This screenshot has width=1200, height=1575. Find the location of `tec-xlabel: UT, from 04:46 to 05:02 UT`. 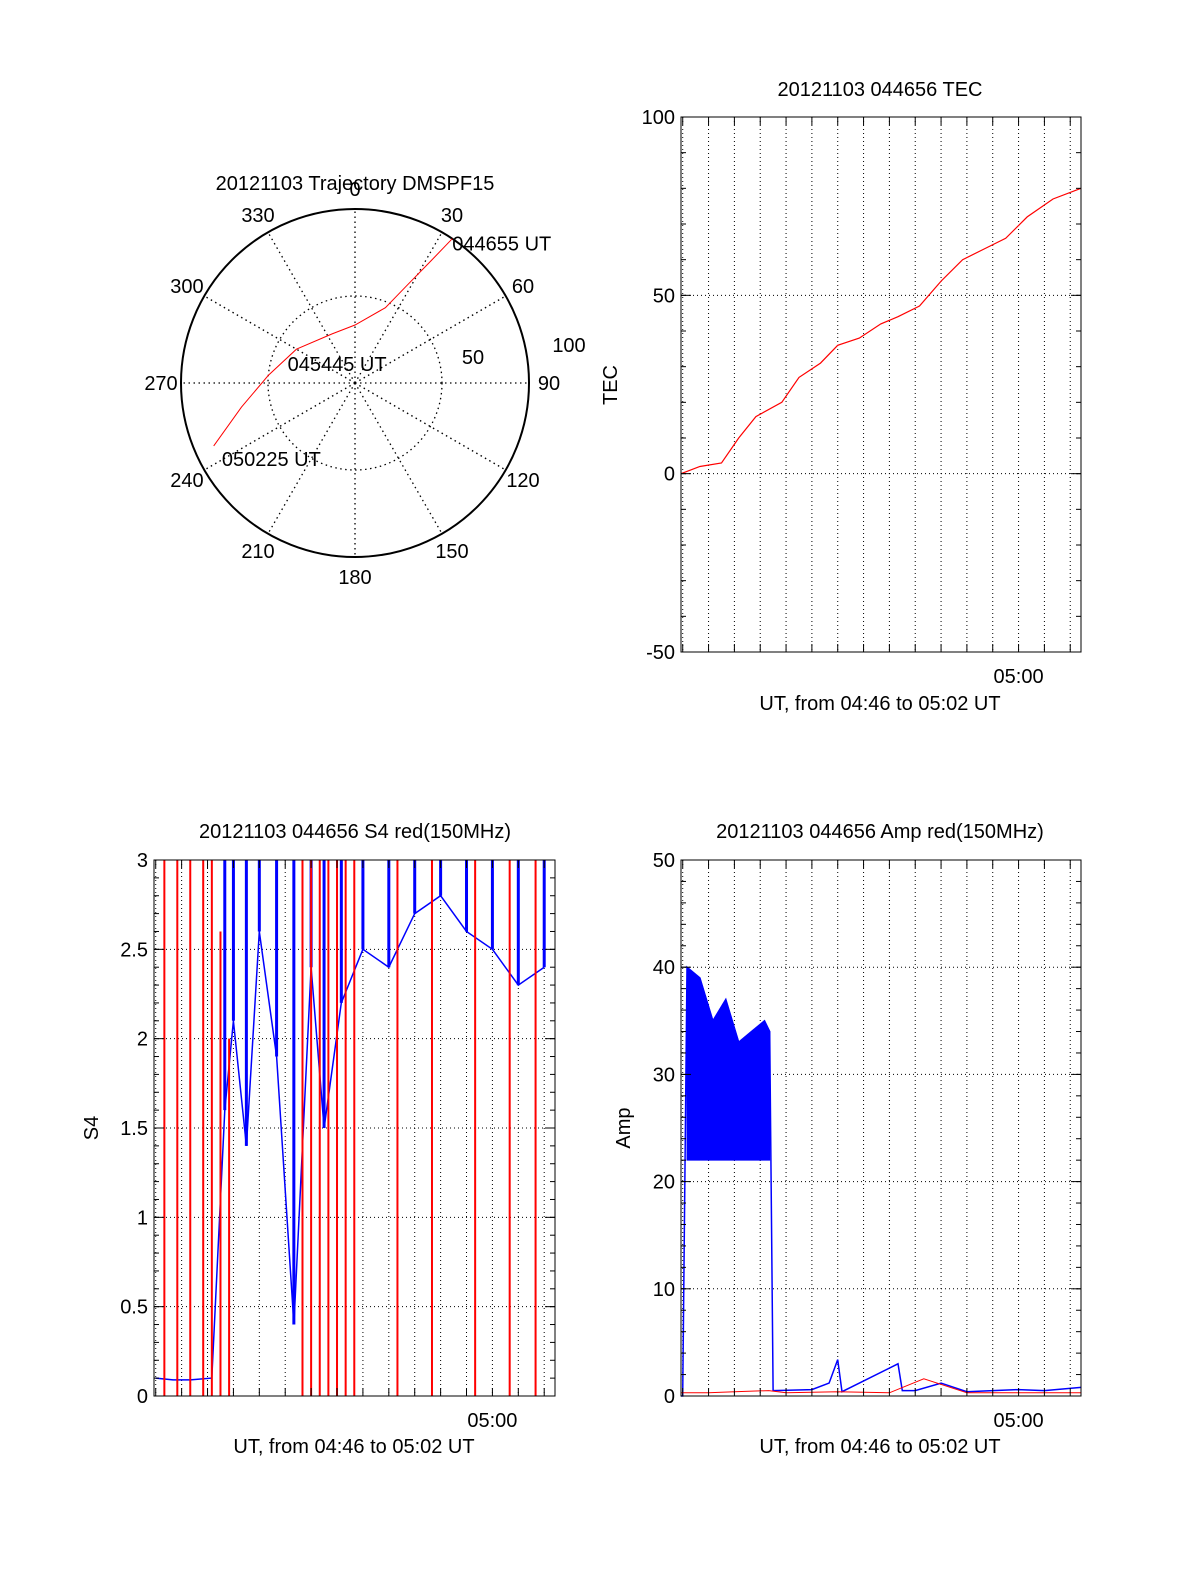

tec-xlabel: UT, from 04:46 to 05:02 UT is located at coordinates (879, 704).